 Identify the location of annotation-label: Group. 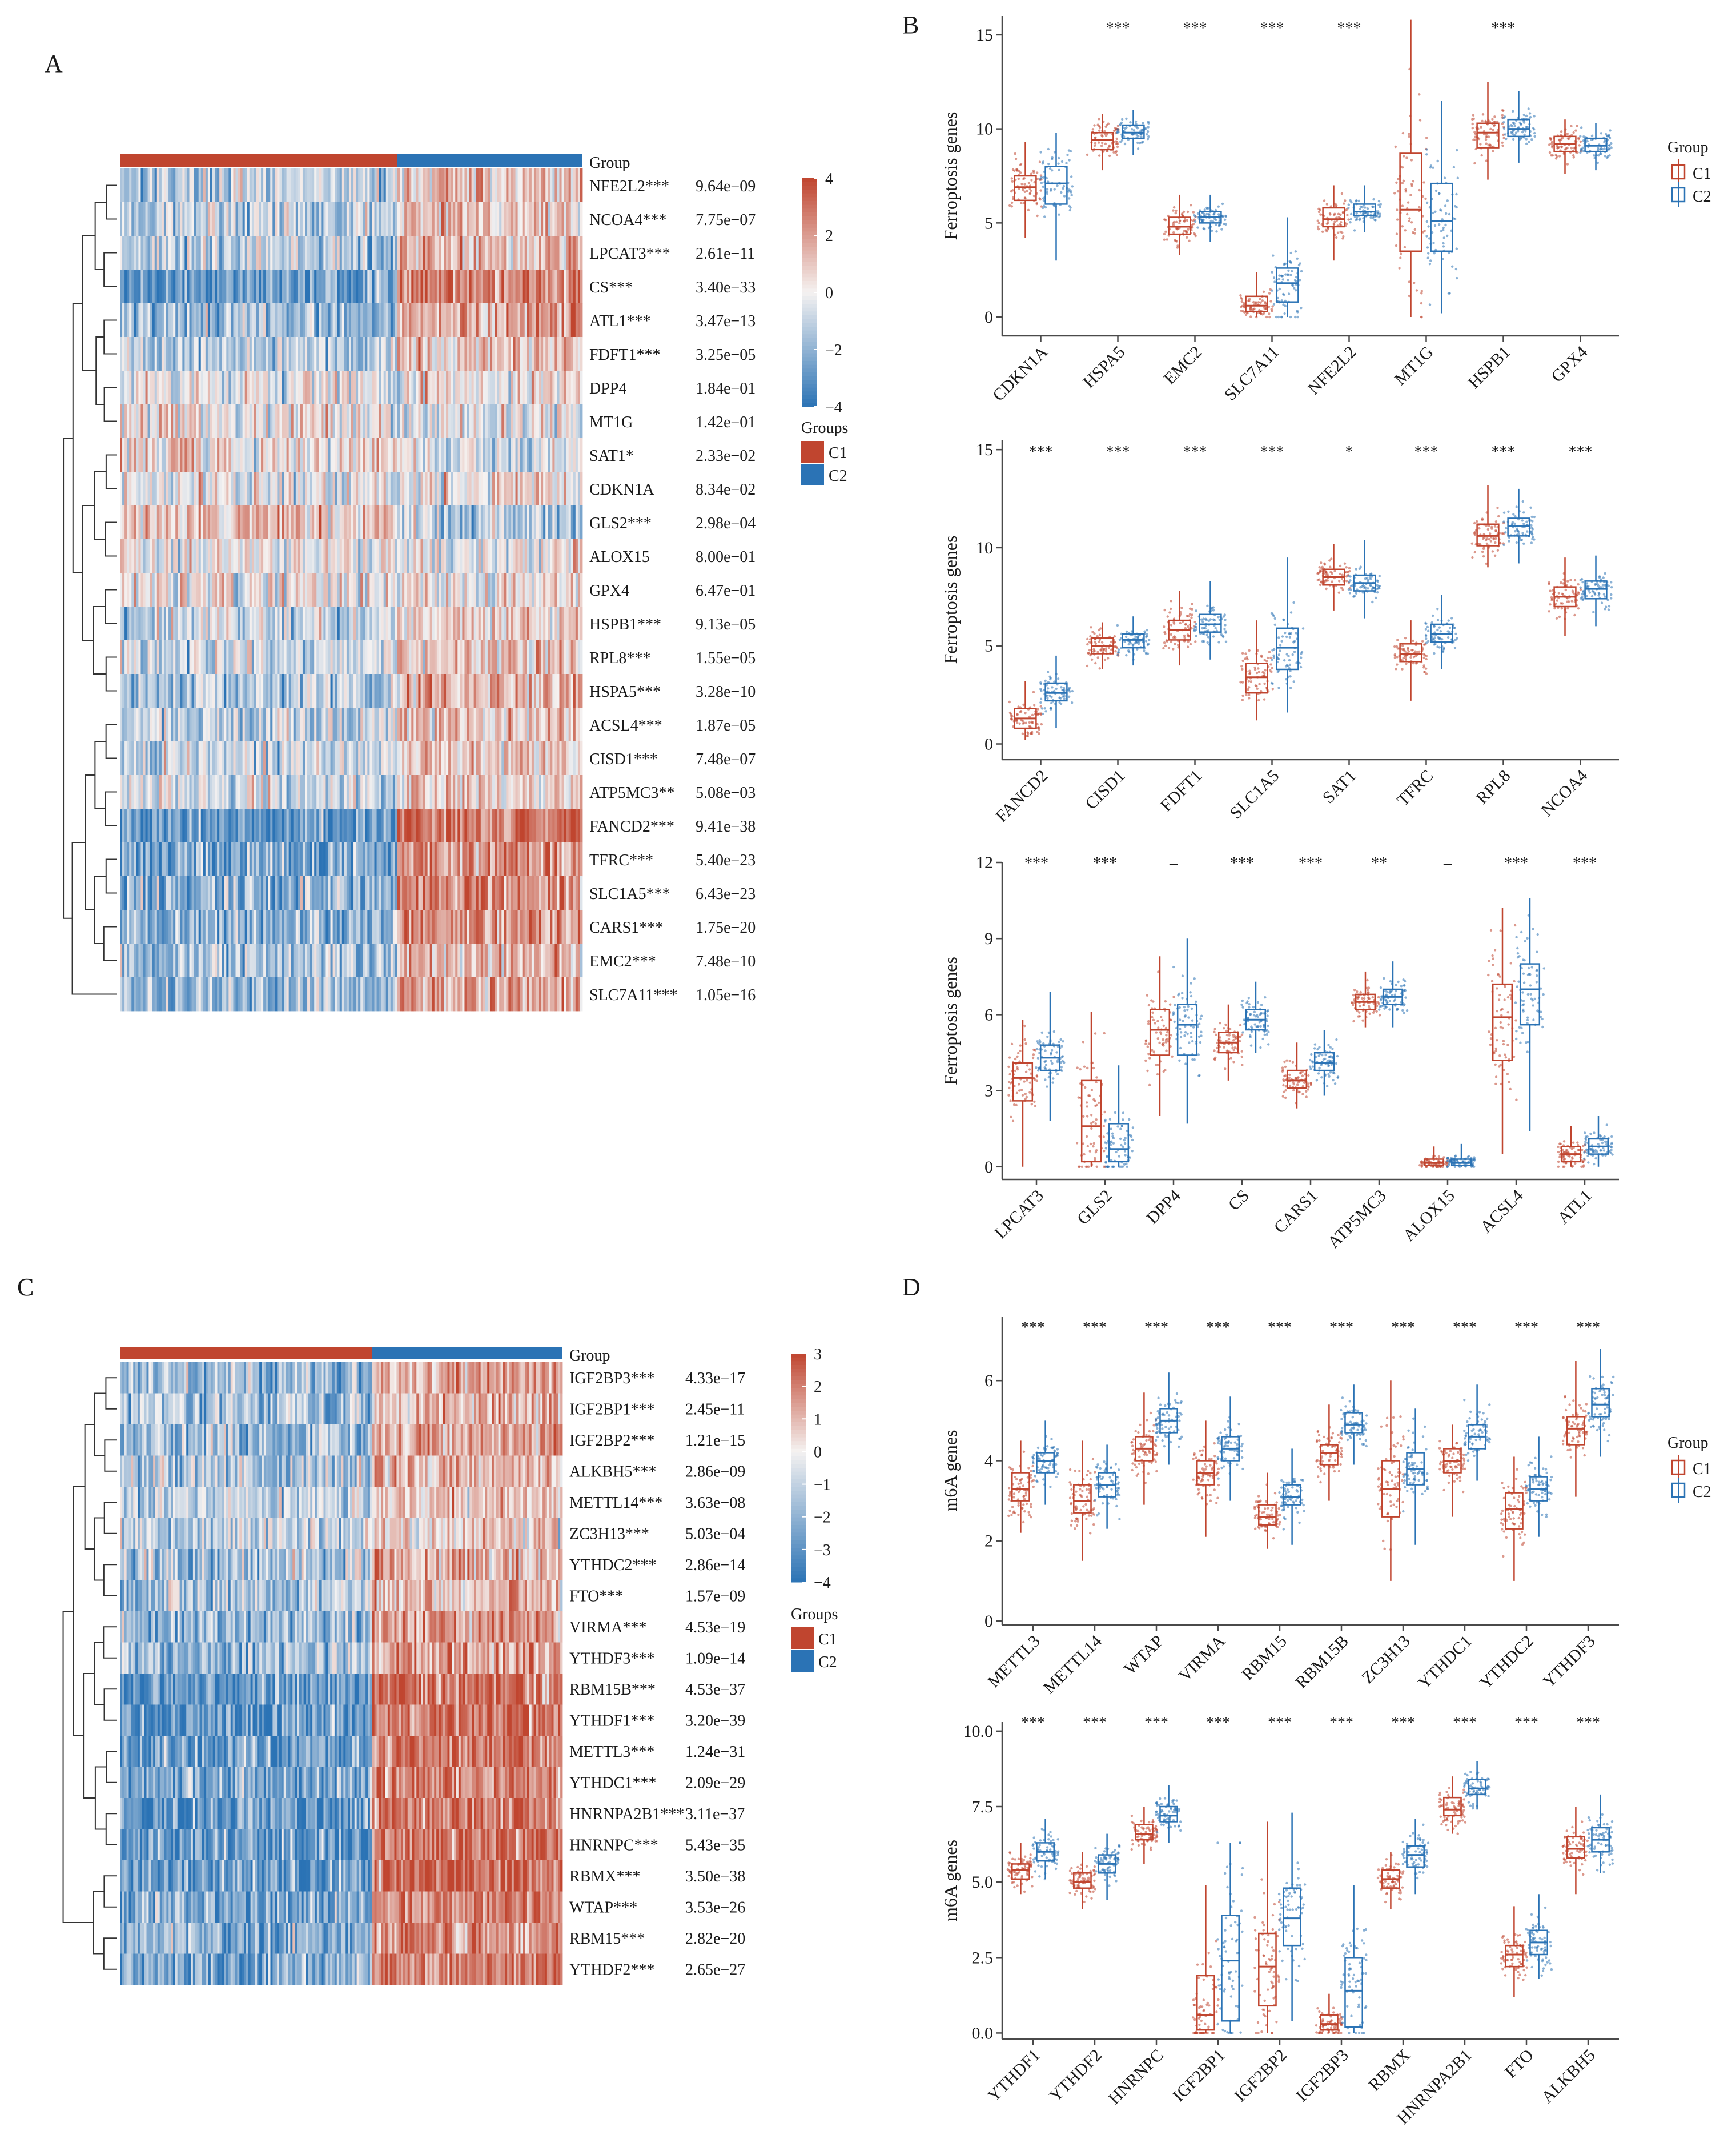
(609, 163).